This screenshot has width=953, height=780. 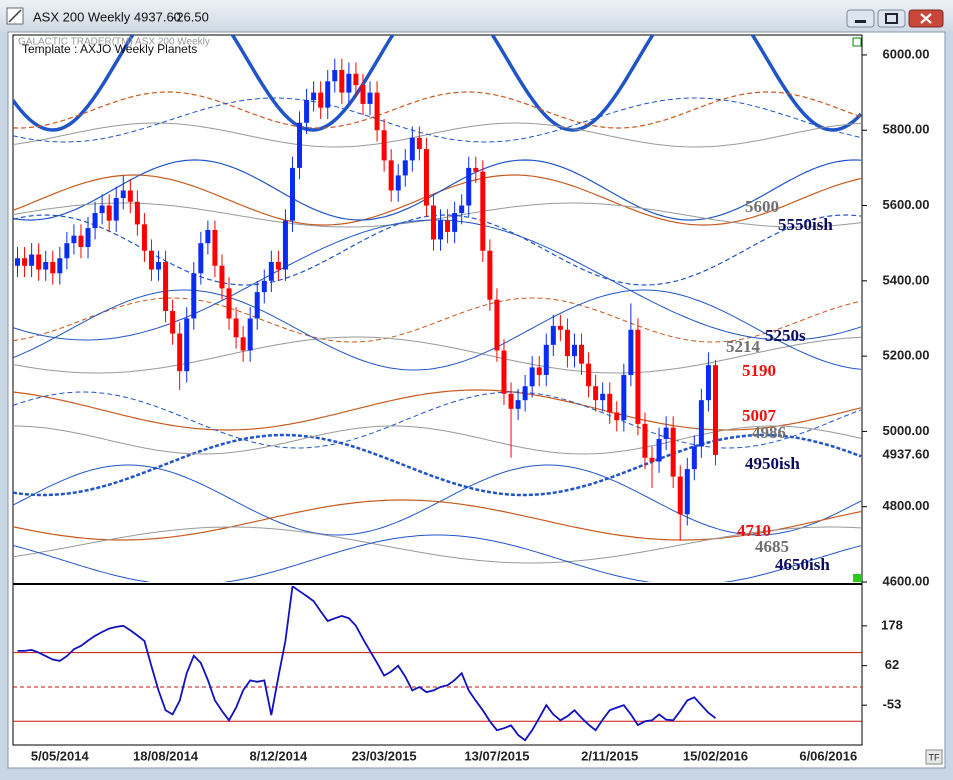 What do you see at coordinates (906, 53) in the screenshot?
I see `y-tick-label: 6000.00` at bounding box center [906, 53].